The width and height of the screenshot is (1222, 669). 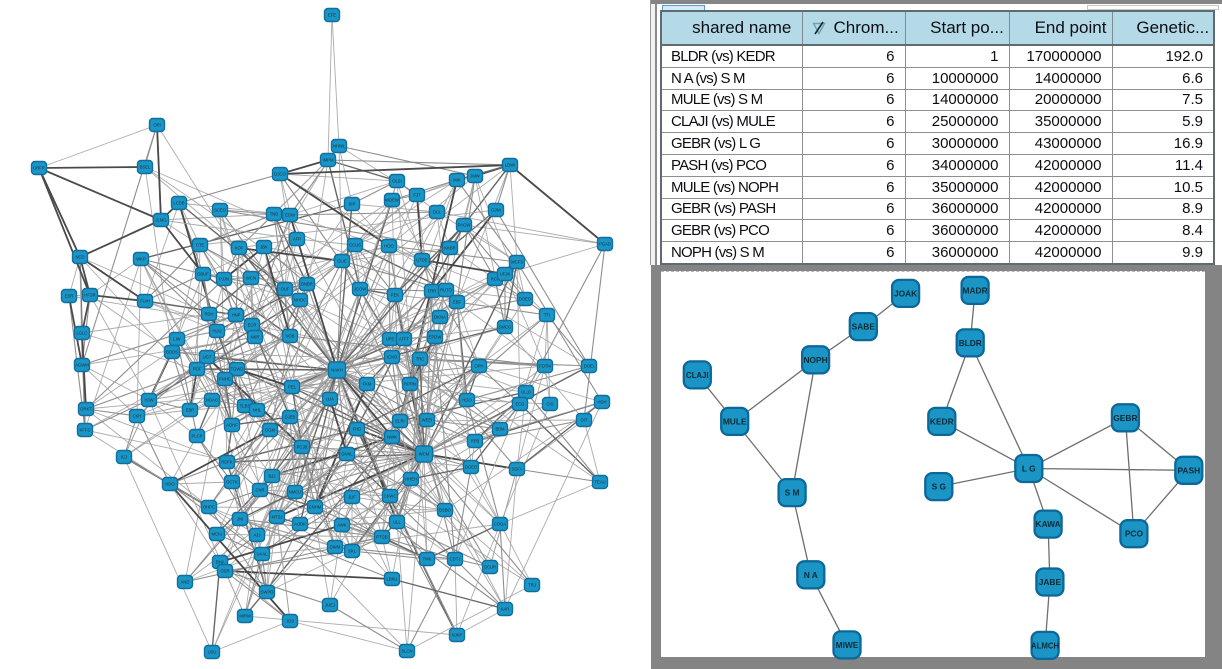 I want to click on svg-text: OSR, so click(x=224, y=571).